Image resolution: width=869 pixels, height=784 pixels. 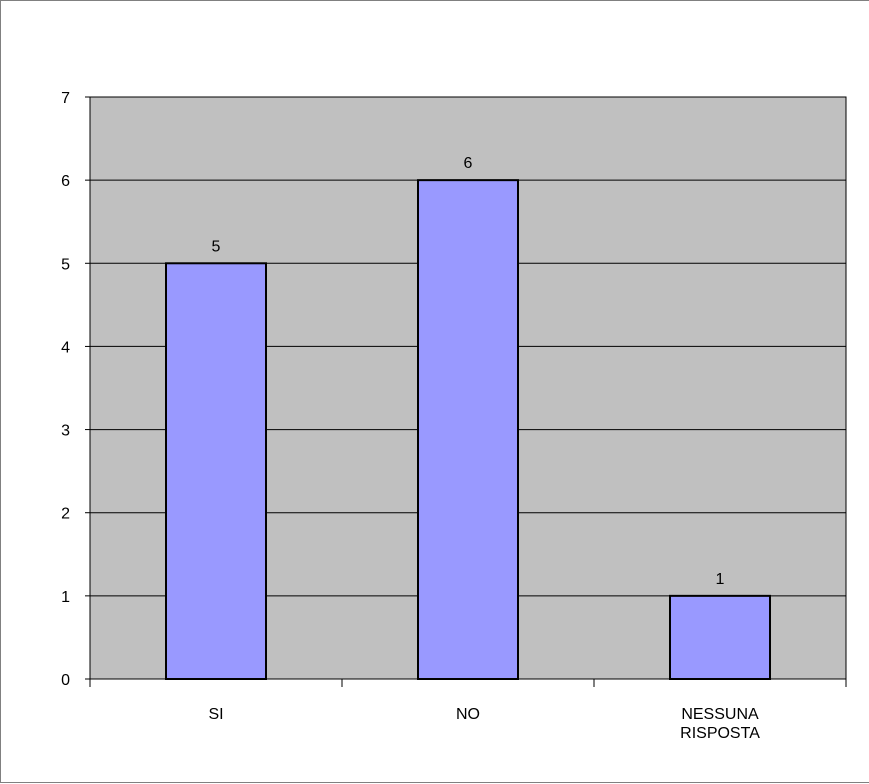 I want to click on y-tick-label: 7, so click(x=65, y=98).